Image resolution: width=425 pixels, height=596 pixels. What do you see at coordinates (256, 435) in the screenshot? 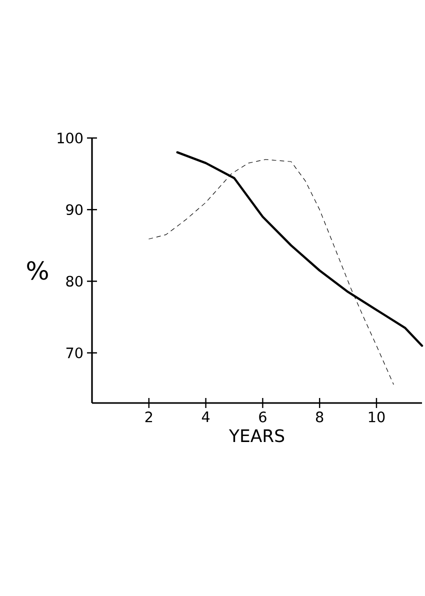
I see `x-axis-title: YEARS` at bounding box center [256, 435].